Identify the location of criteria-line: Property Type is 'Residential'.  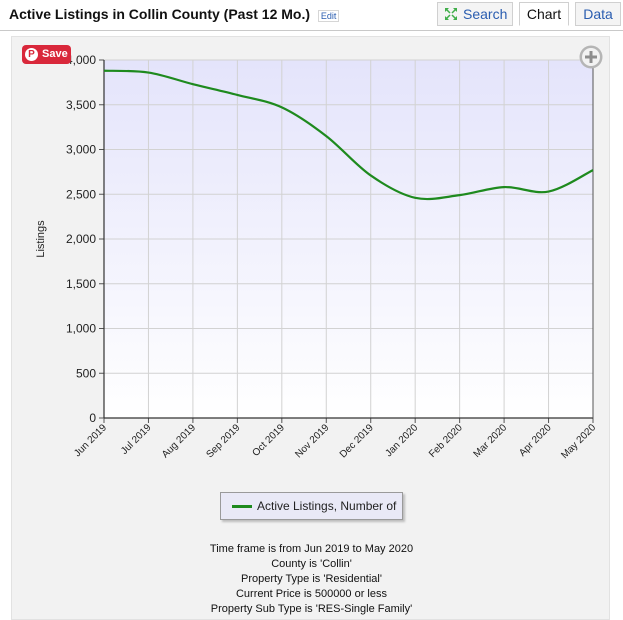
(311, 579).